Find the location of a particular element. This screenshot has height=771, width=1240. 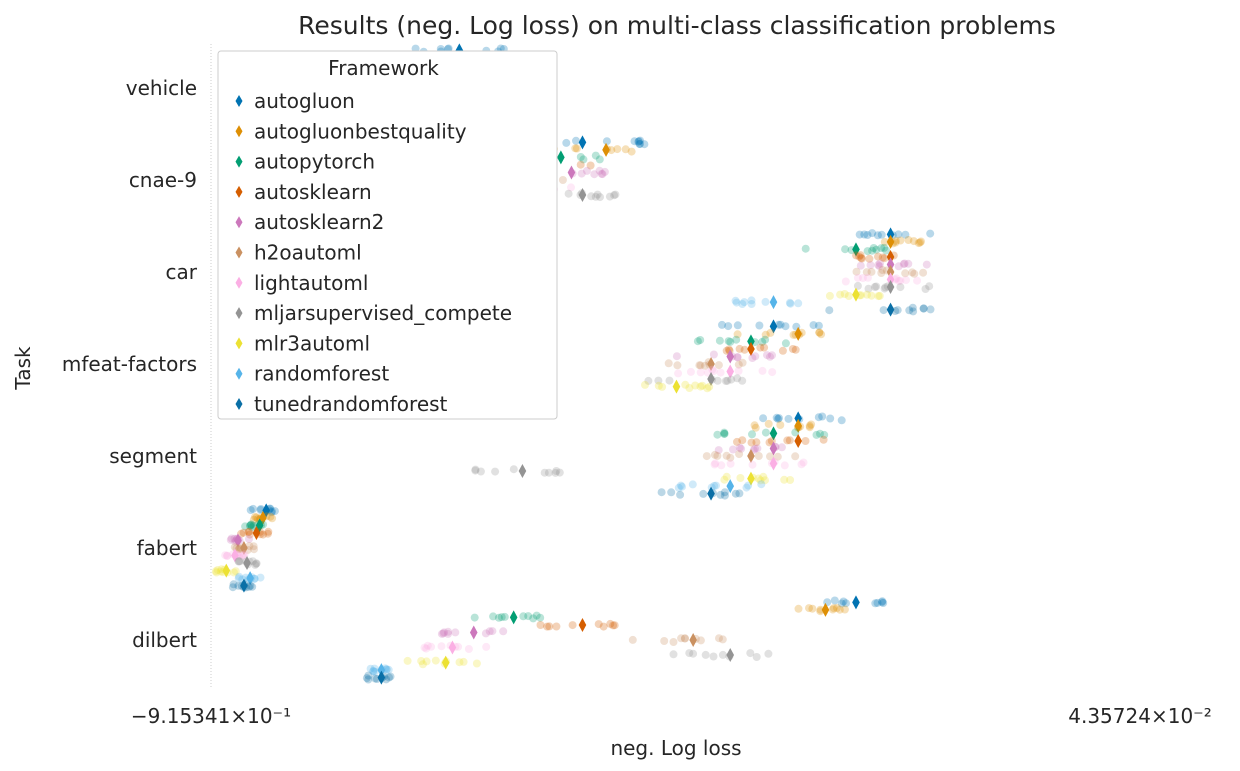

y-tick-label: fabert is located at coordinates (167, 548).